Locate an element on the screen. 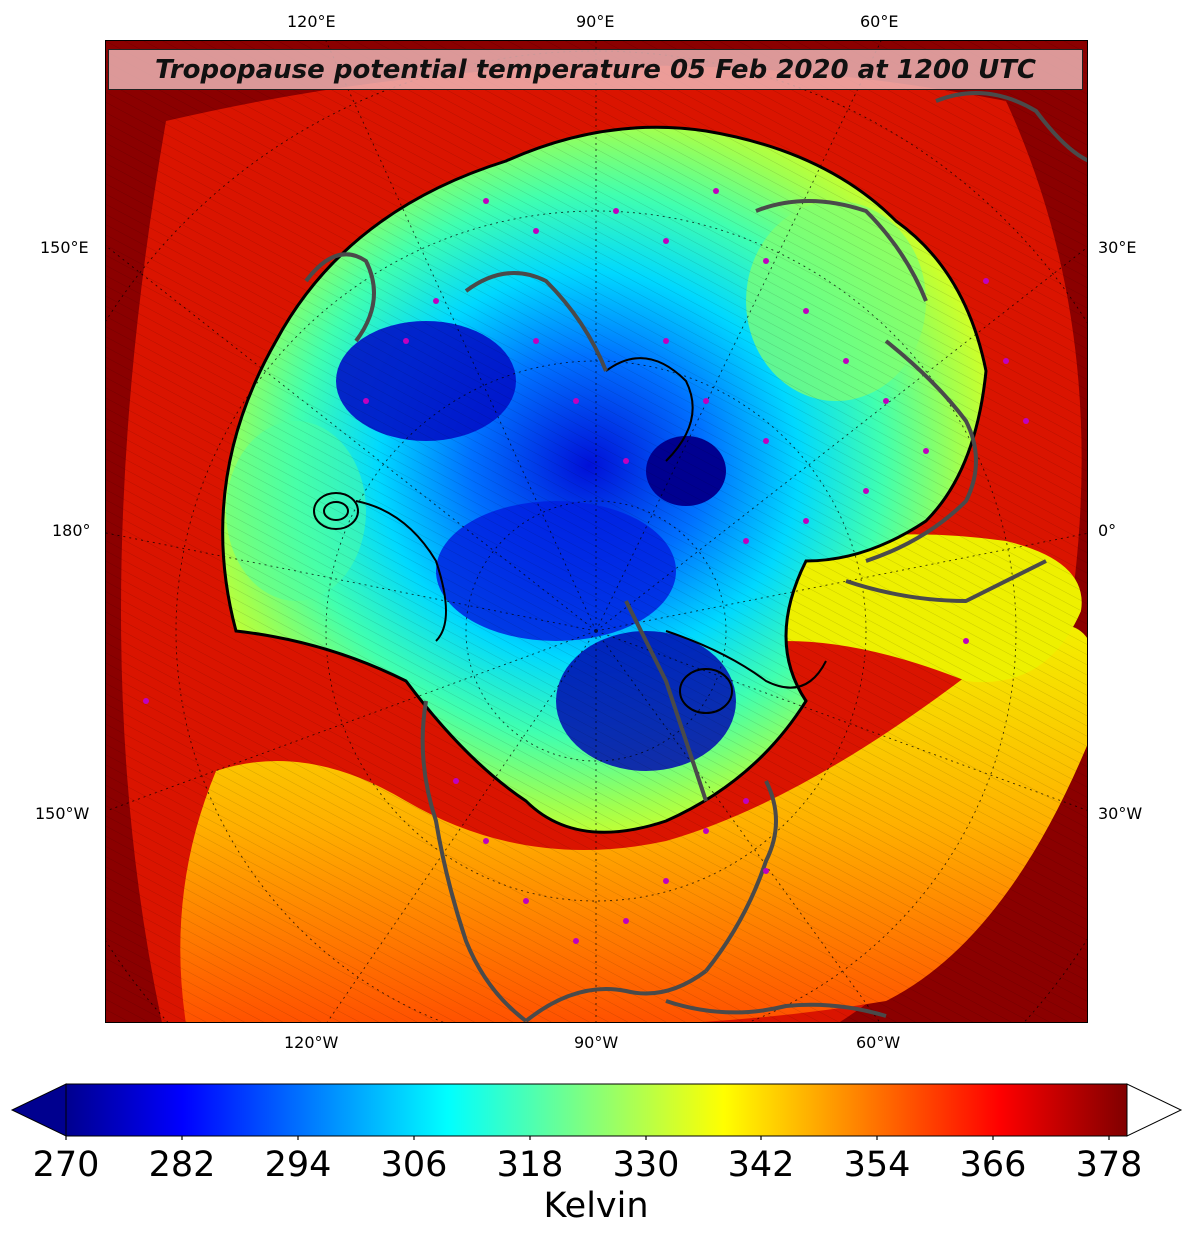 The image size is (1192, 1238). colorbar-tick-342: 342 is located at coordinates (761, 1165).